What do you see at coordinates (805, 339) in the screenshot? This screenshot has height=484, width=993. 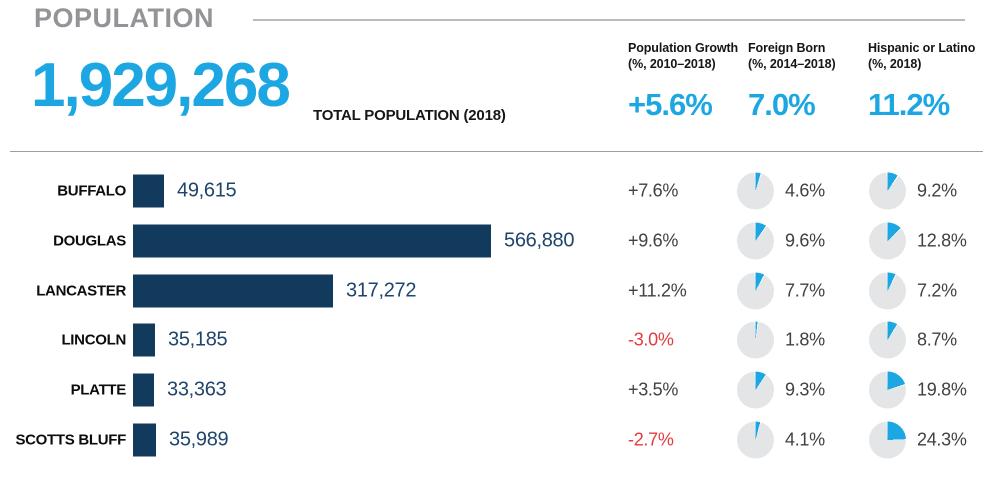 I see `foreign-born-value: 1.8%` at bounding box center [805, 339].